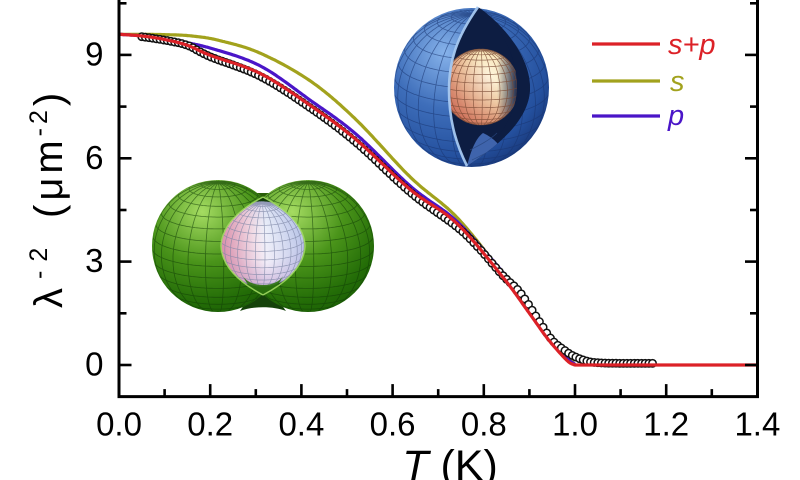 This screenshot has height=480, width=800. I want to click on svg-text: 0.8, so click(484, 423).